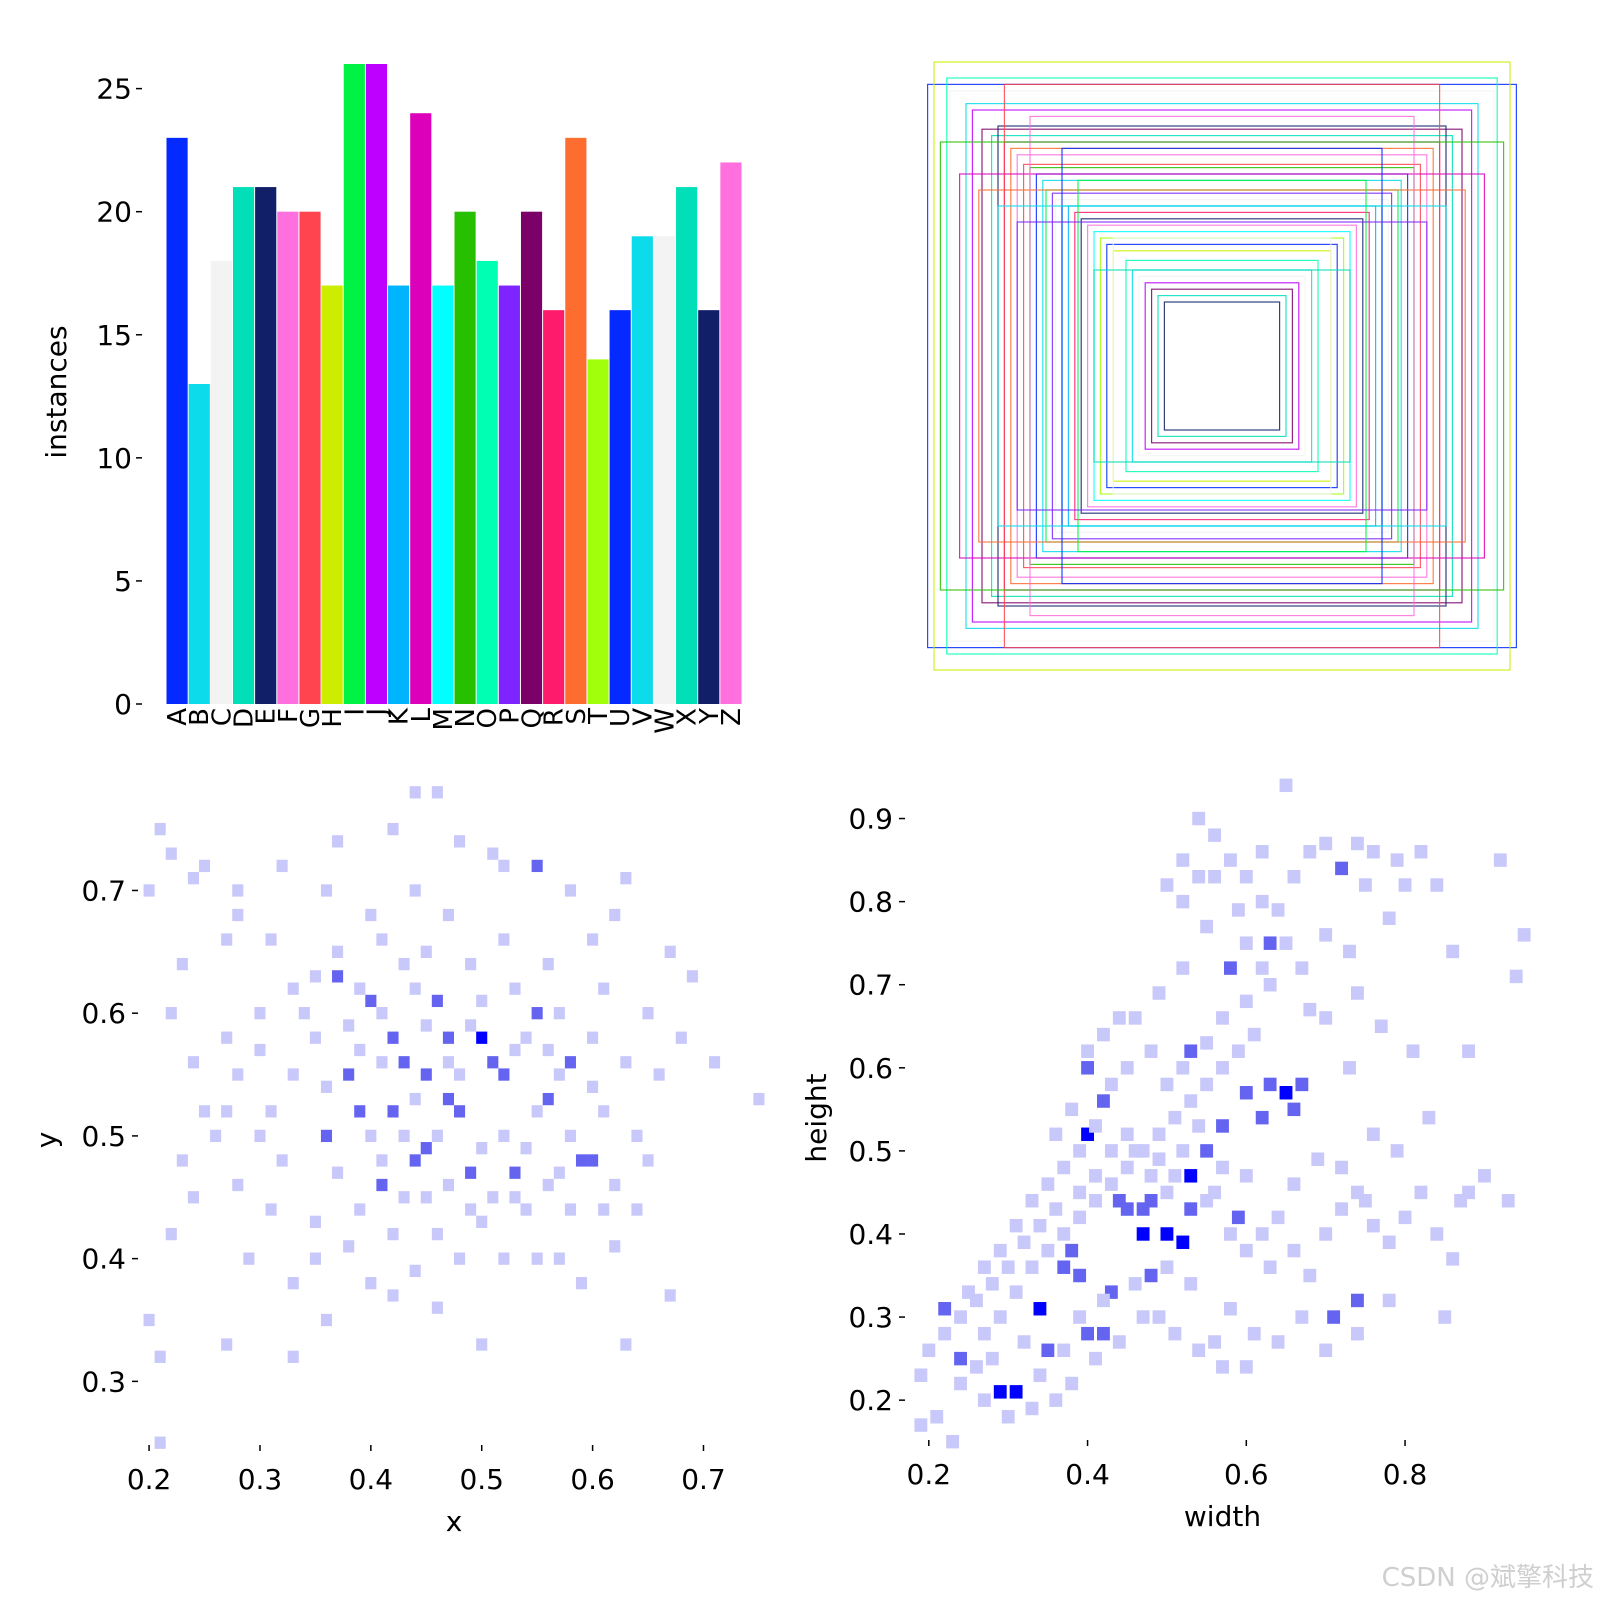 The height and width of the screenshot is (1600, 1600). What do you see at coordinates (533, 718) in the screenshot?
I see `x-tick-label: Q` at bounding box center [533, 718].